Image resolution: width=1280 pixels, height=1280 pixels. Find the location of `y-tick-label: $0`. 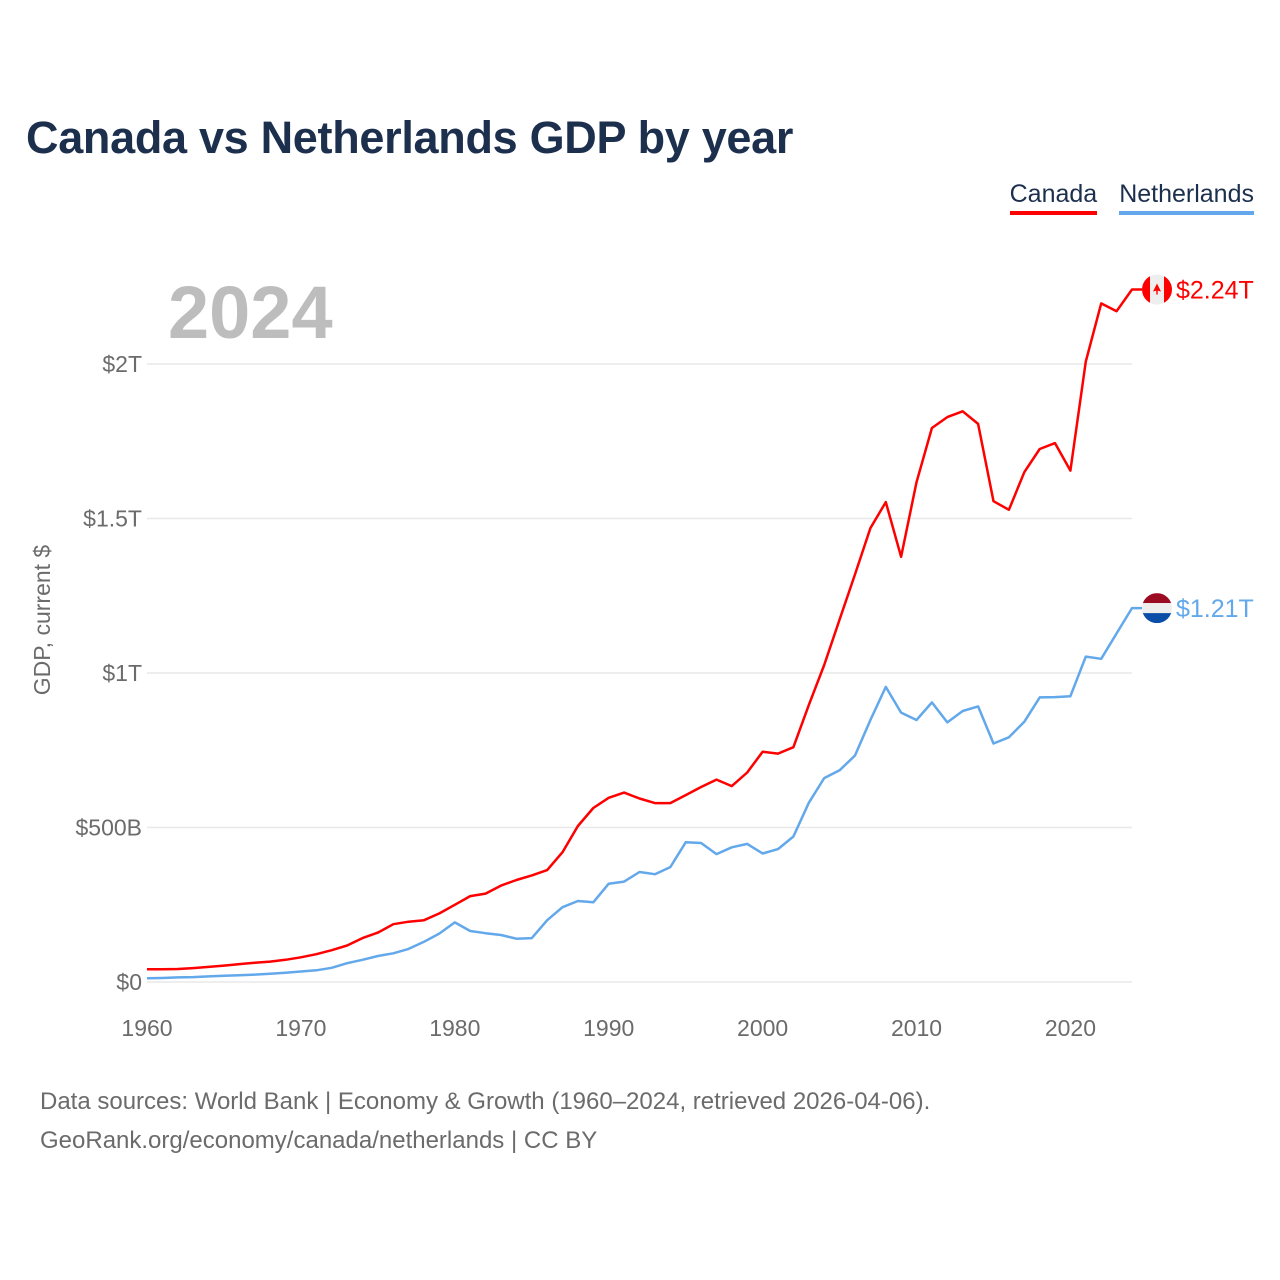

y-tick-label: $0 is located at coordinates (129, 982).